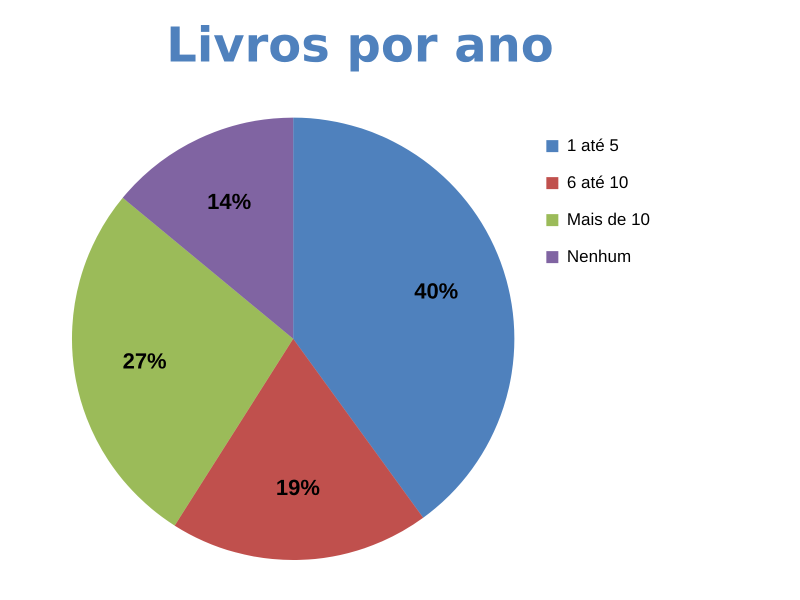 This screenshot has height=600, width=800. Describe the element at coordinates (229, 201) in the screenshot. I see `data-label: 14%` at that location.